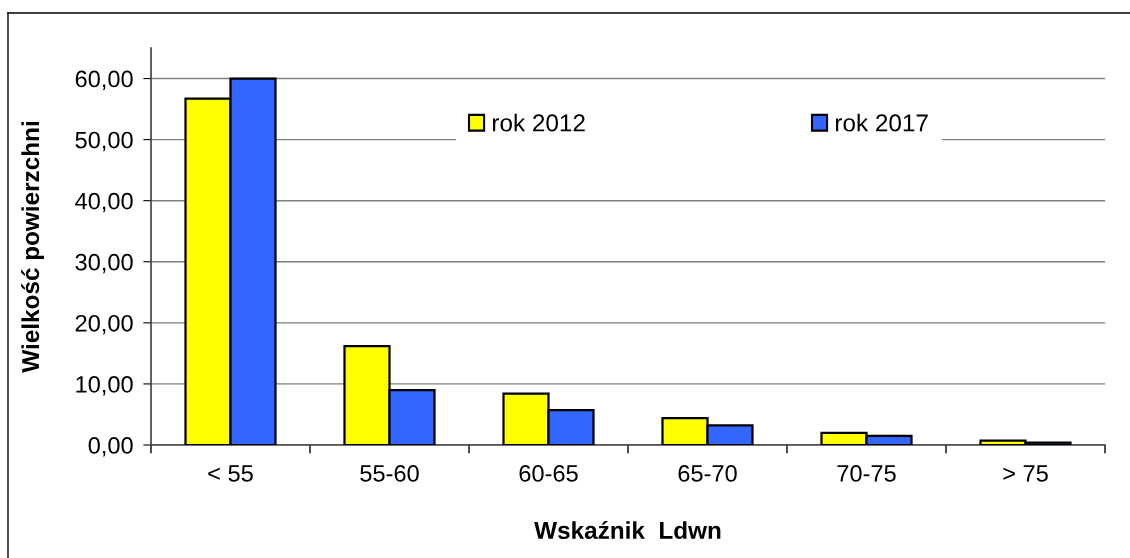 The width and height of the screenshot is (1130, 558). Describe the element at coordinates (538, 122) in the screenshot. I see `legend-label: rok 2012` at that location.